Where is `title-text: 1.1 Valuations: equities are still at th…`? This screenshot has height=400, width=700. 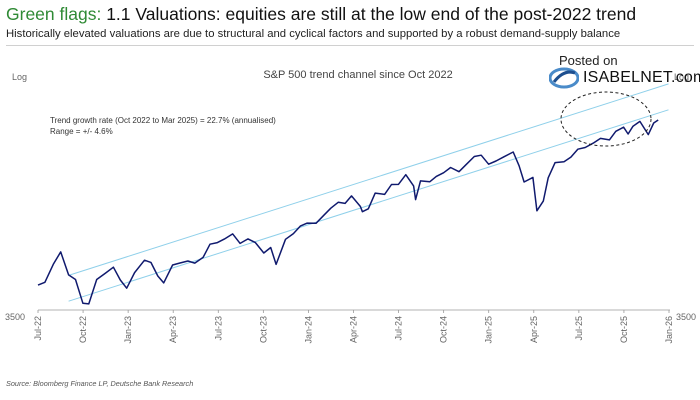
title-text: 1.1 Valuations: equities are still at th… is located at coordinates (369, 14).